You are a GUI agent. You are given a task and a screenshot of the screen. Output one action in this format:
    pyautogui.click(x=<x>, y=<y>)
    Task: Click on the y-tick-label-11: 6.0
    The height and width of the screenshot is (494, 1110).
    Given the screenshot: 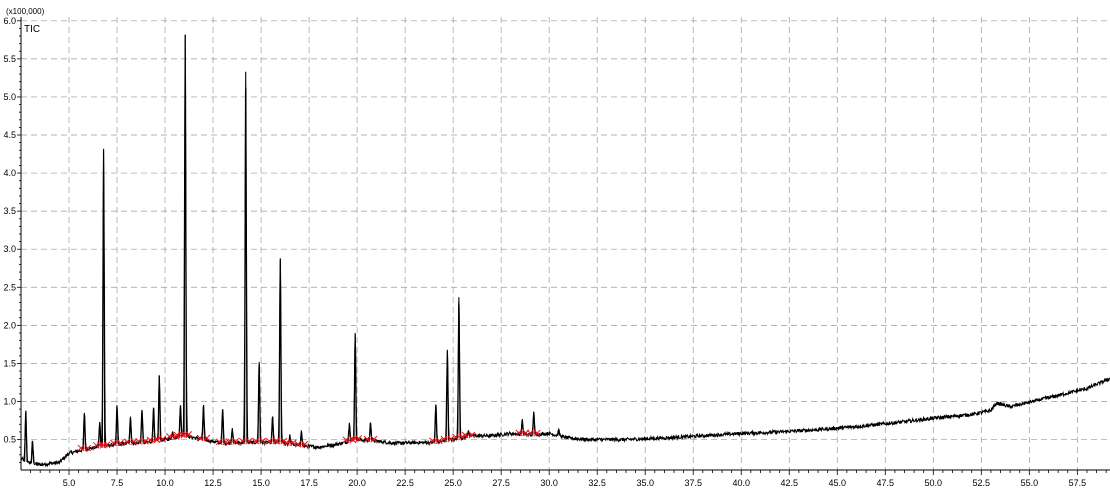 What is the action you would take?
    pyautogui.click(x=9, y=21)
    